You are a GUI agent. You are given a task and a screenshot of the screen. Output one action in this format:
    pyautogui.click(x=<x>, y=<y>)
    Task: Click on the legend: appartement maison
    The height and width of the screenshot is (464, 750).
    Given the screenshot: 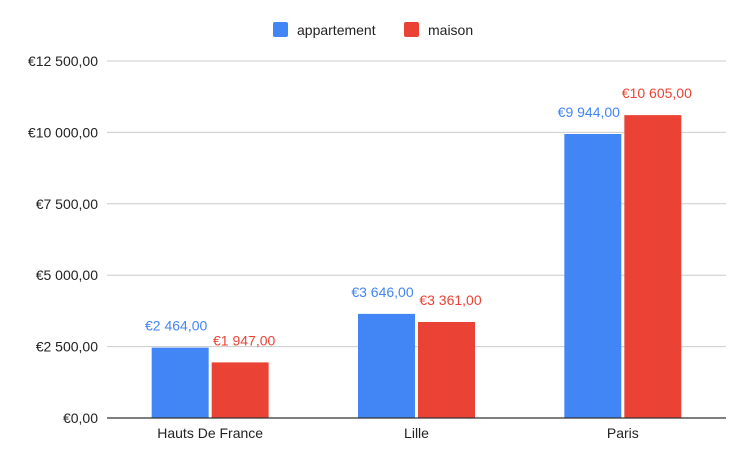 What is the action you would take?
    pyautogui.click(x=373, y=30)
    